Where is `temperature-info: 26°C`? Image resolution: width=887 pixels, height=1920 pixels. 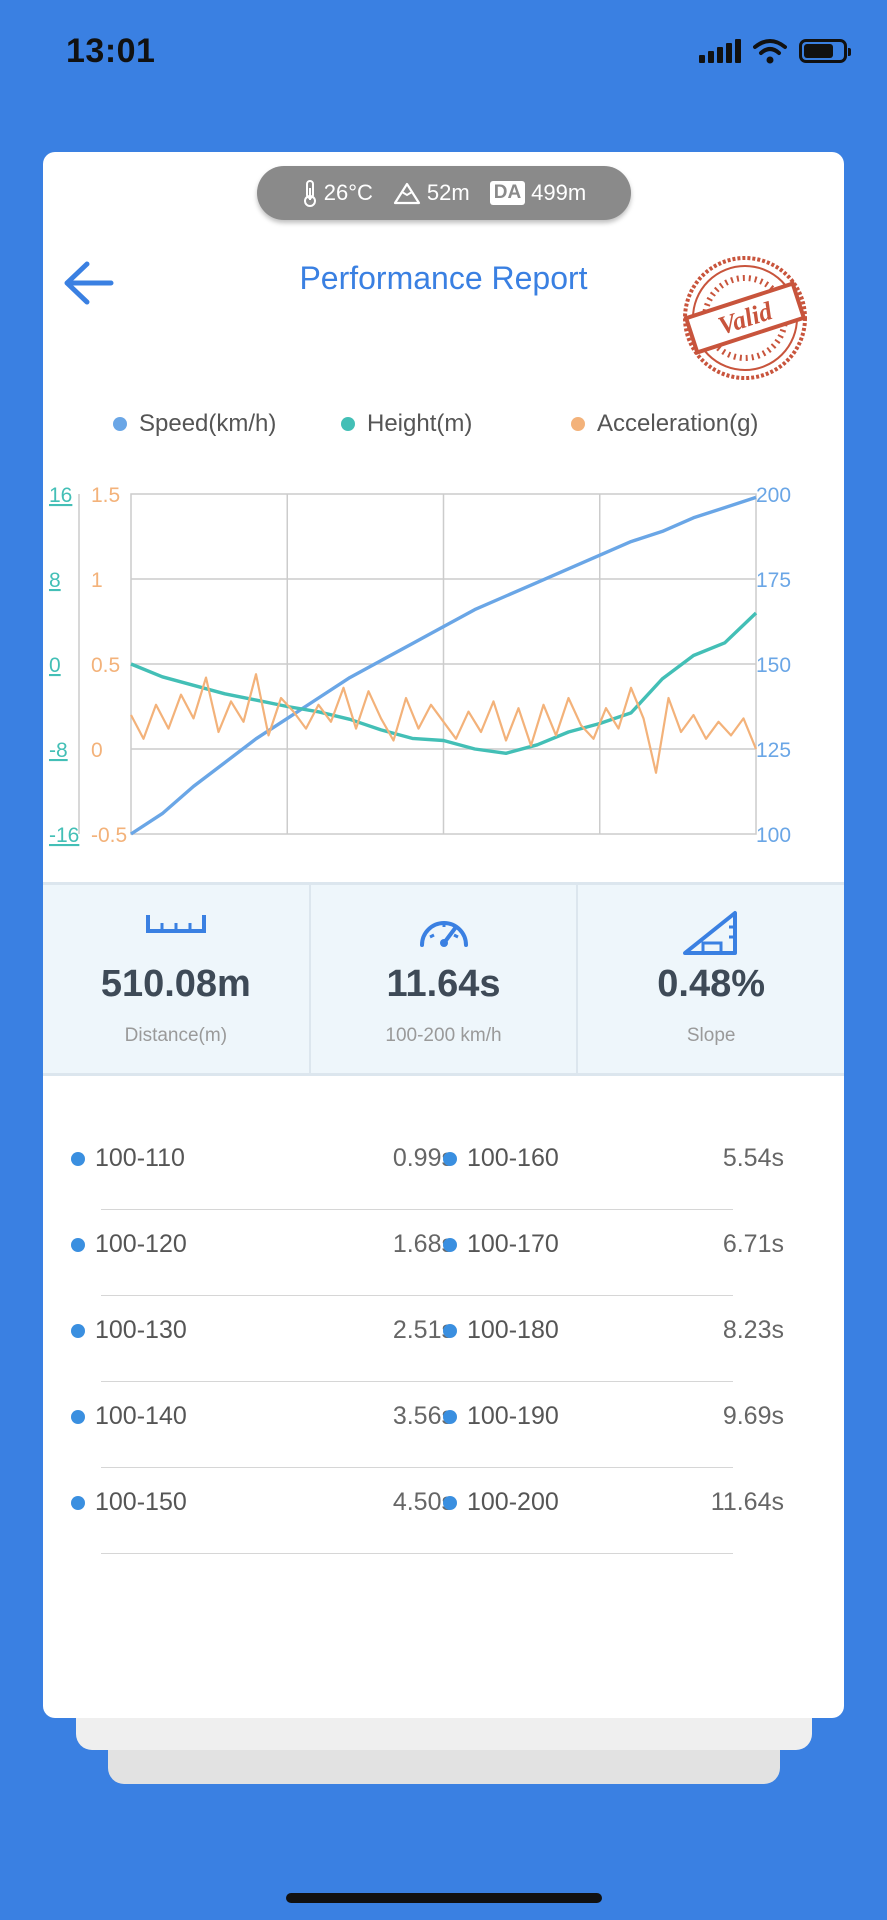 temperature-info: 26°C is located at coordinates (337, 193).